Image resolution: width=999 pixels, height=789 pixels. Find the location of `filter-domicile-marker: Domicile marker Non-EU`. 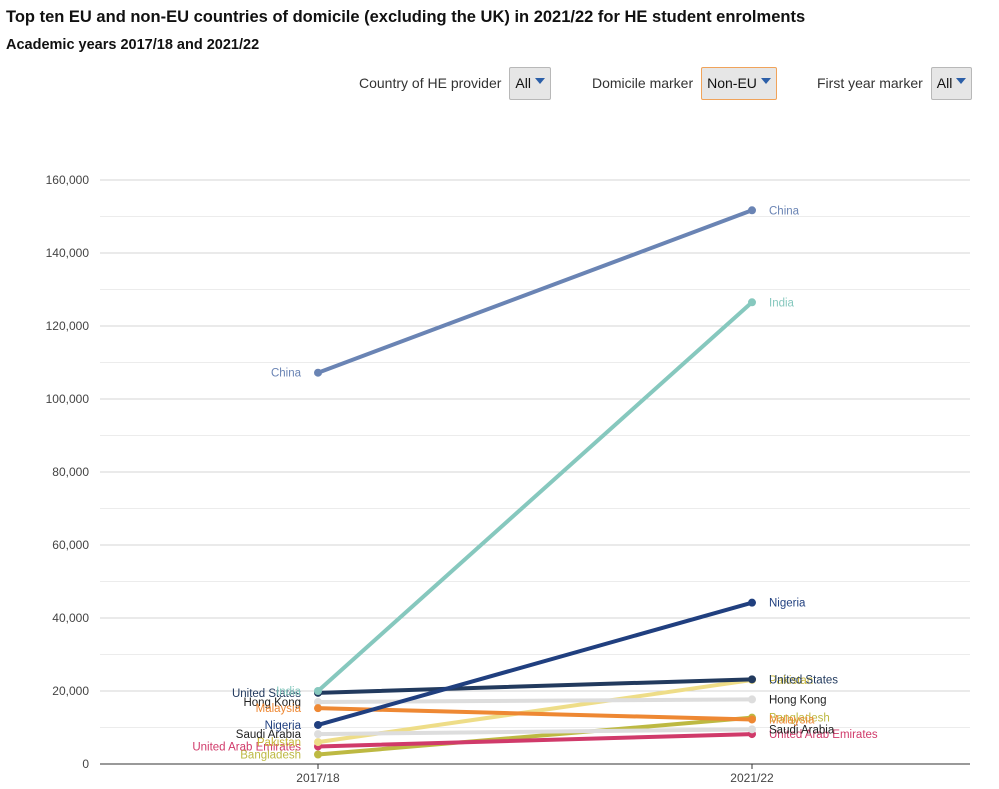

filter-domicile-marker: Domicile marker Non-EU is located at coordinates (684, 83).